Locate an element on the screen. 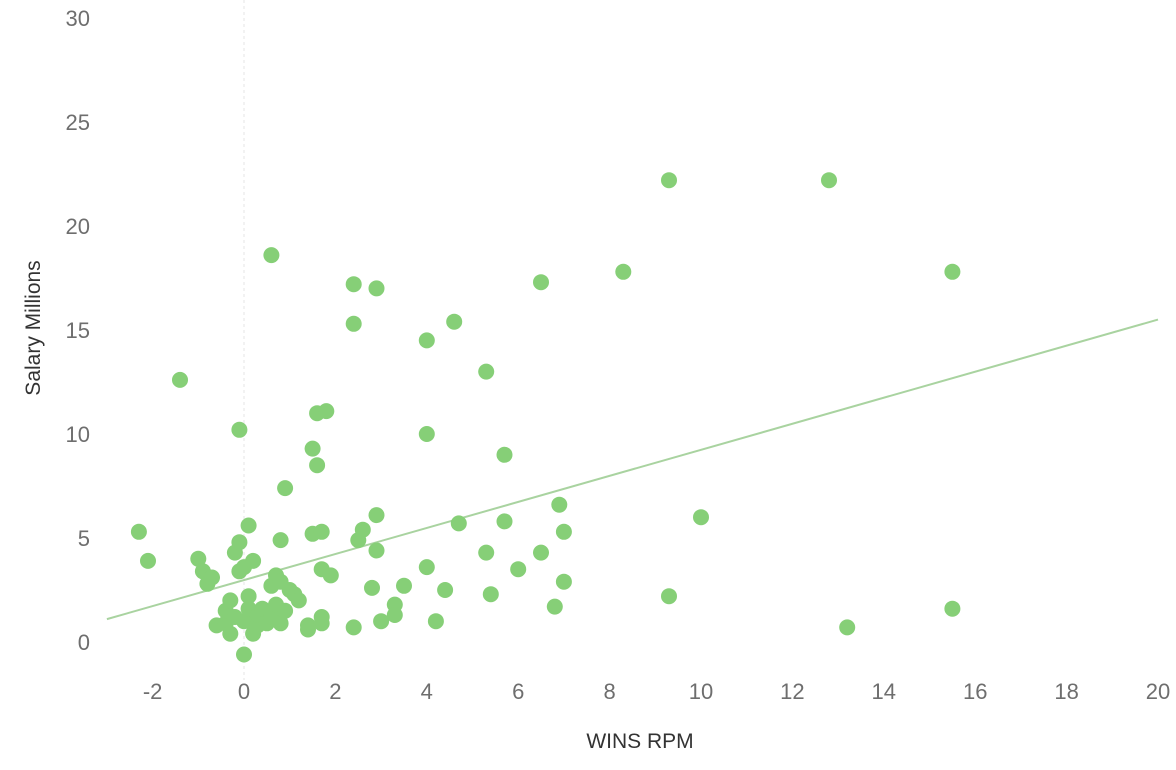 The width and height of the screenshot is (1176, 770). y-tick-label: 10 is located at coordinates (78, 434).